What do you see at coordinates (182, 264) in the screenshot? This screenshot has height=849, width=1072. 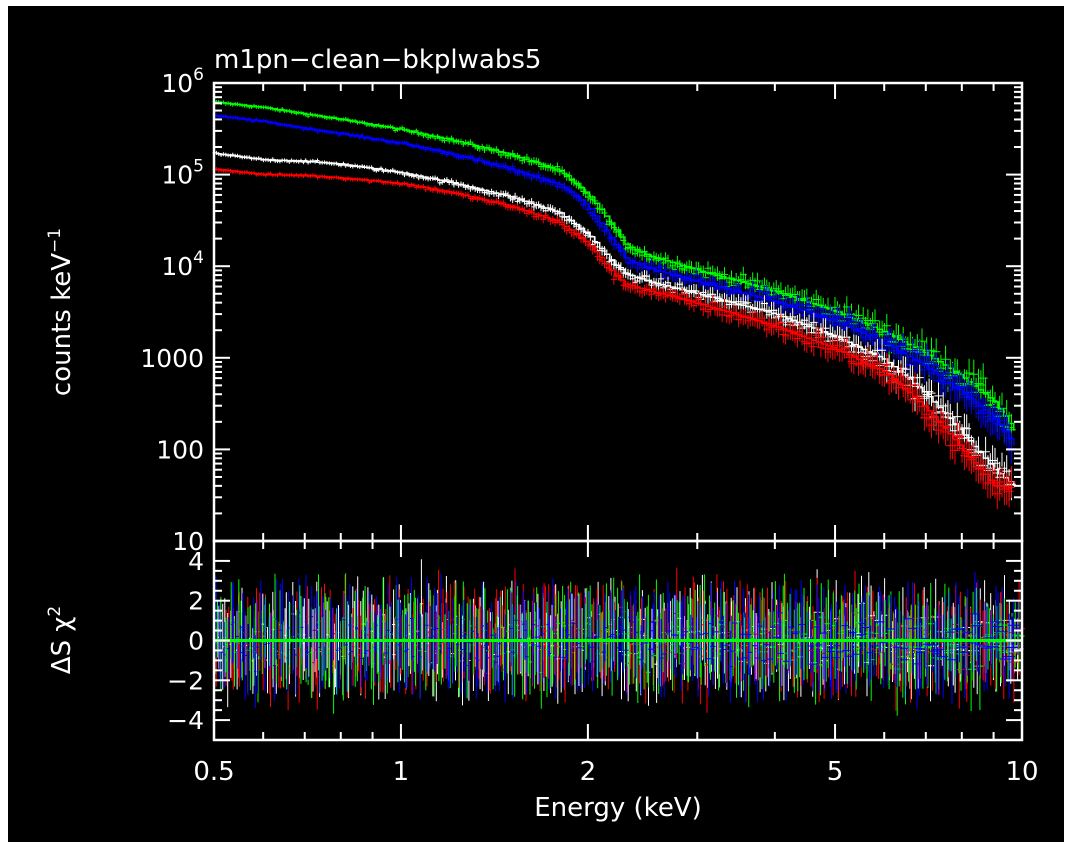 I see `spectrum-y-tick-label: 104` at bounding box center [182, 264].